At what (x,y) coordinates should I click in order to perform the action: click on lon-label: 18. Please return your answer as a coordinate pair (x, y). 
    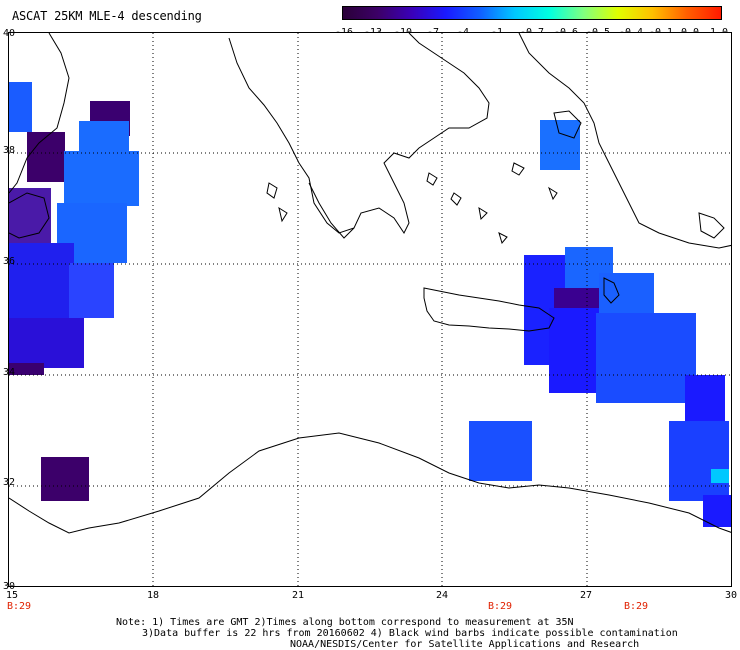
    Looking at the image, I should click on (153, 595).